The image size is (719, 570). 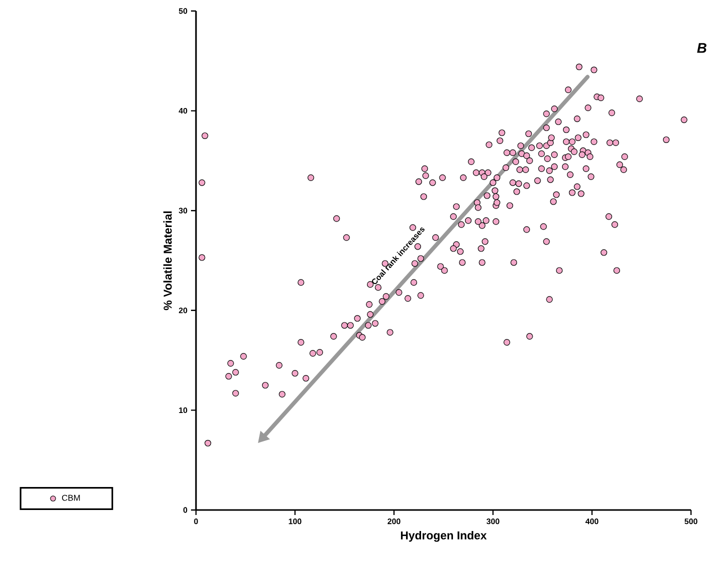 What do you see at coordinates (71, 497) in the screenshot?
I see `legend-label: CBM` at bounding box center [71, 497].